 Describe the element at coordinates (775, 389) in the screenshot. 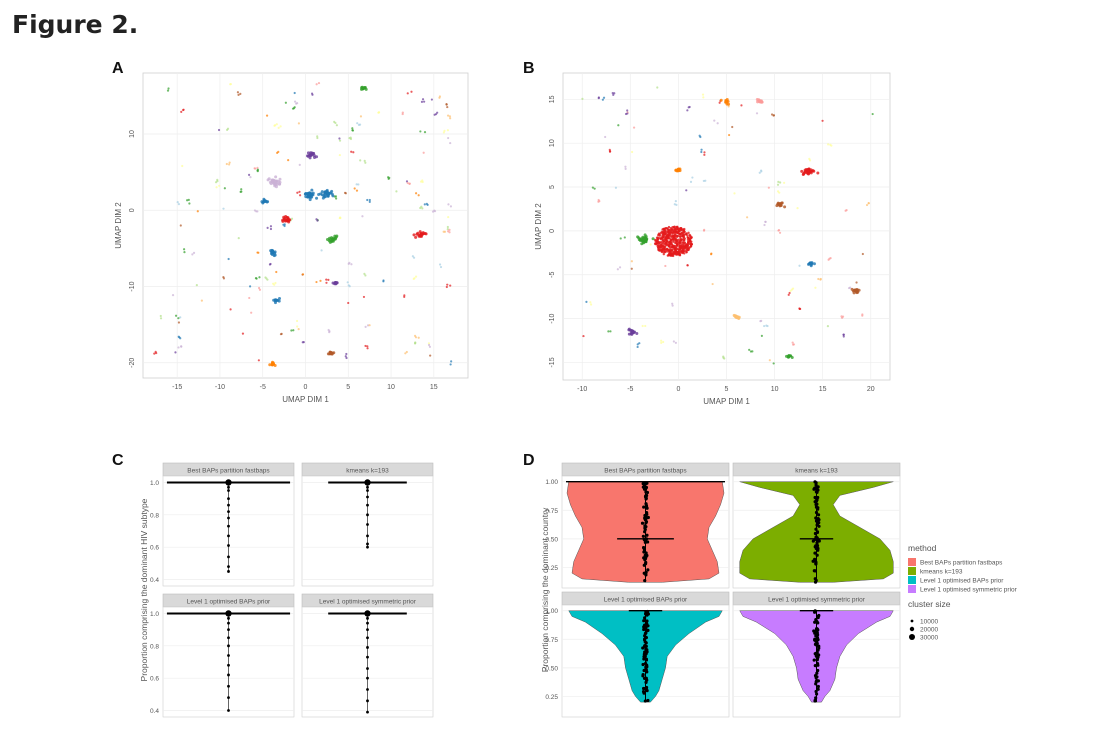

I see `x-tick-label-b: 10` at that location.